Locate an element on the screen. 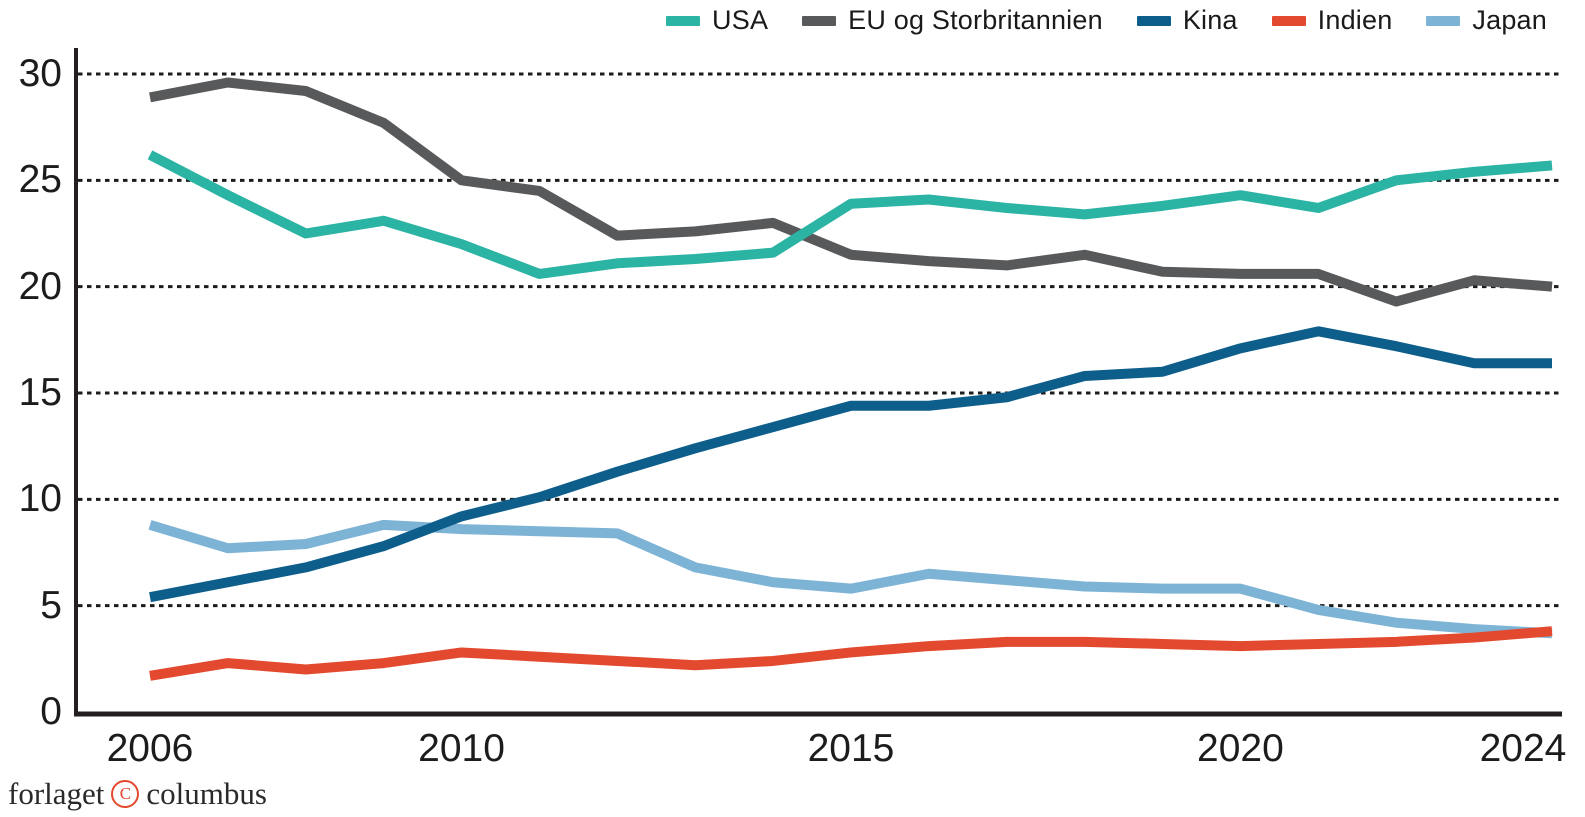 This screenshot has height=817, width=1585. x-tick-label-2010: 2010 is located at coordinates (461, 748).